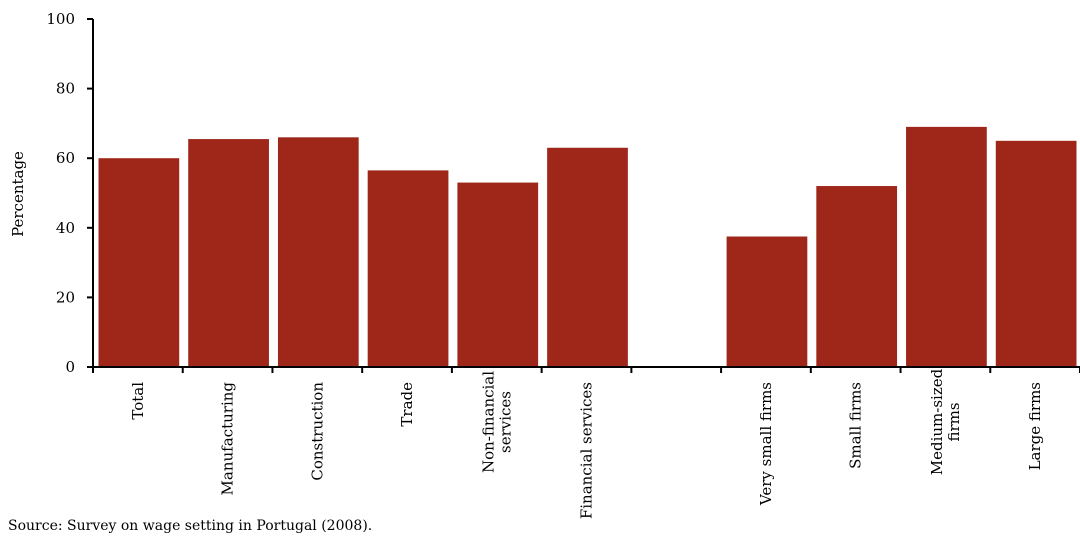 This screenshot has width=1080, height=536. I want to click on x-tick-label: Construction, so click(317, 431).